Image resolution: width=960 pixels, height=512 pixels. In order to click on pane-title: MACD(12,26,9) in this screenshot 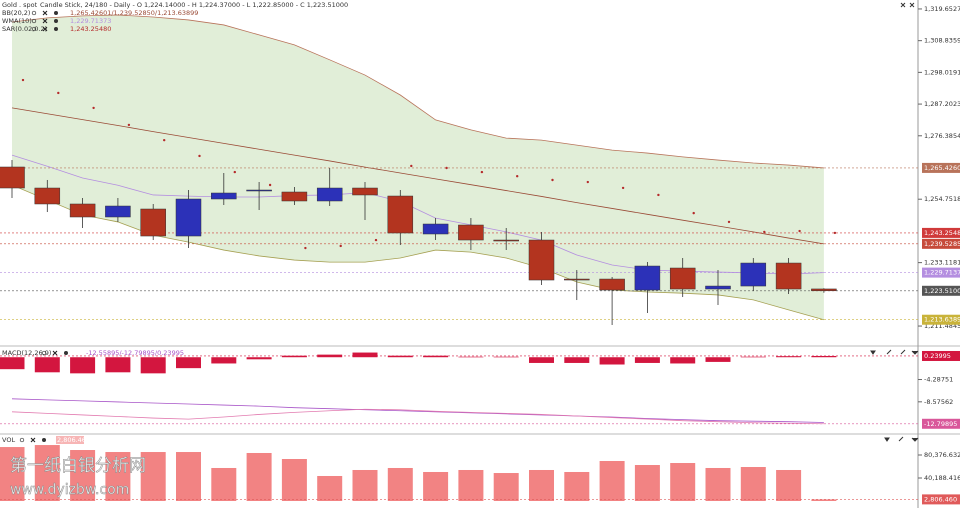, I will do `click(26, 353)`.